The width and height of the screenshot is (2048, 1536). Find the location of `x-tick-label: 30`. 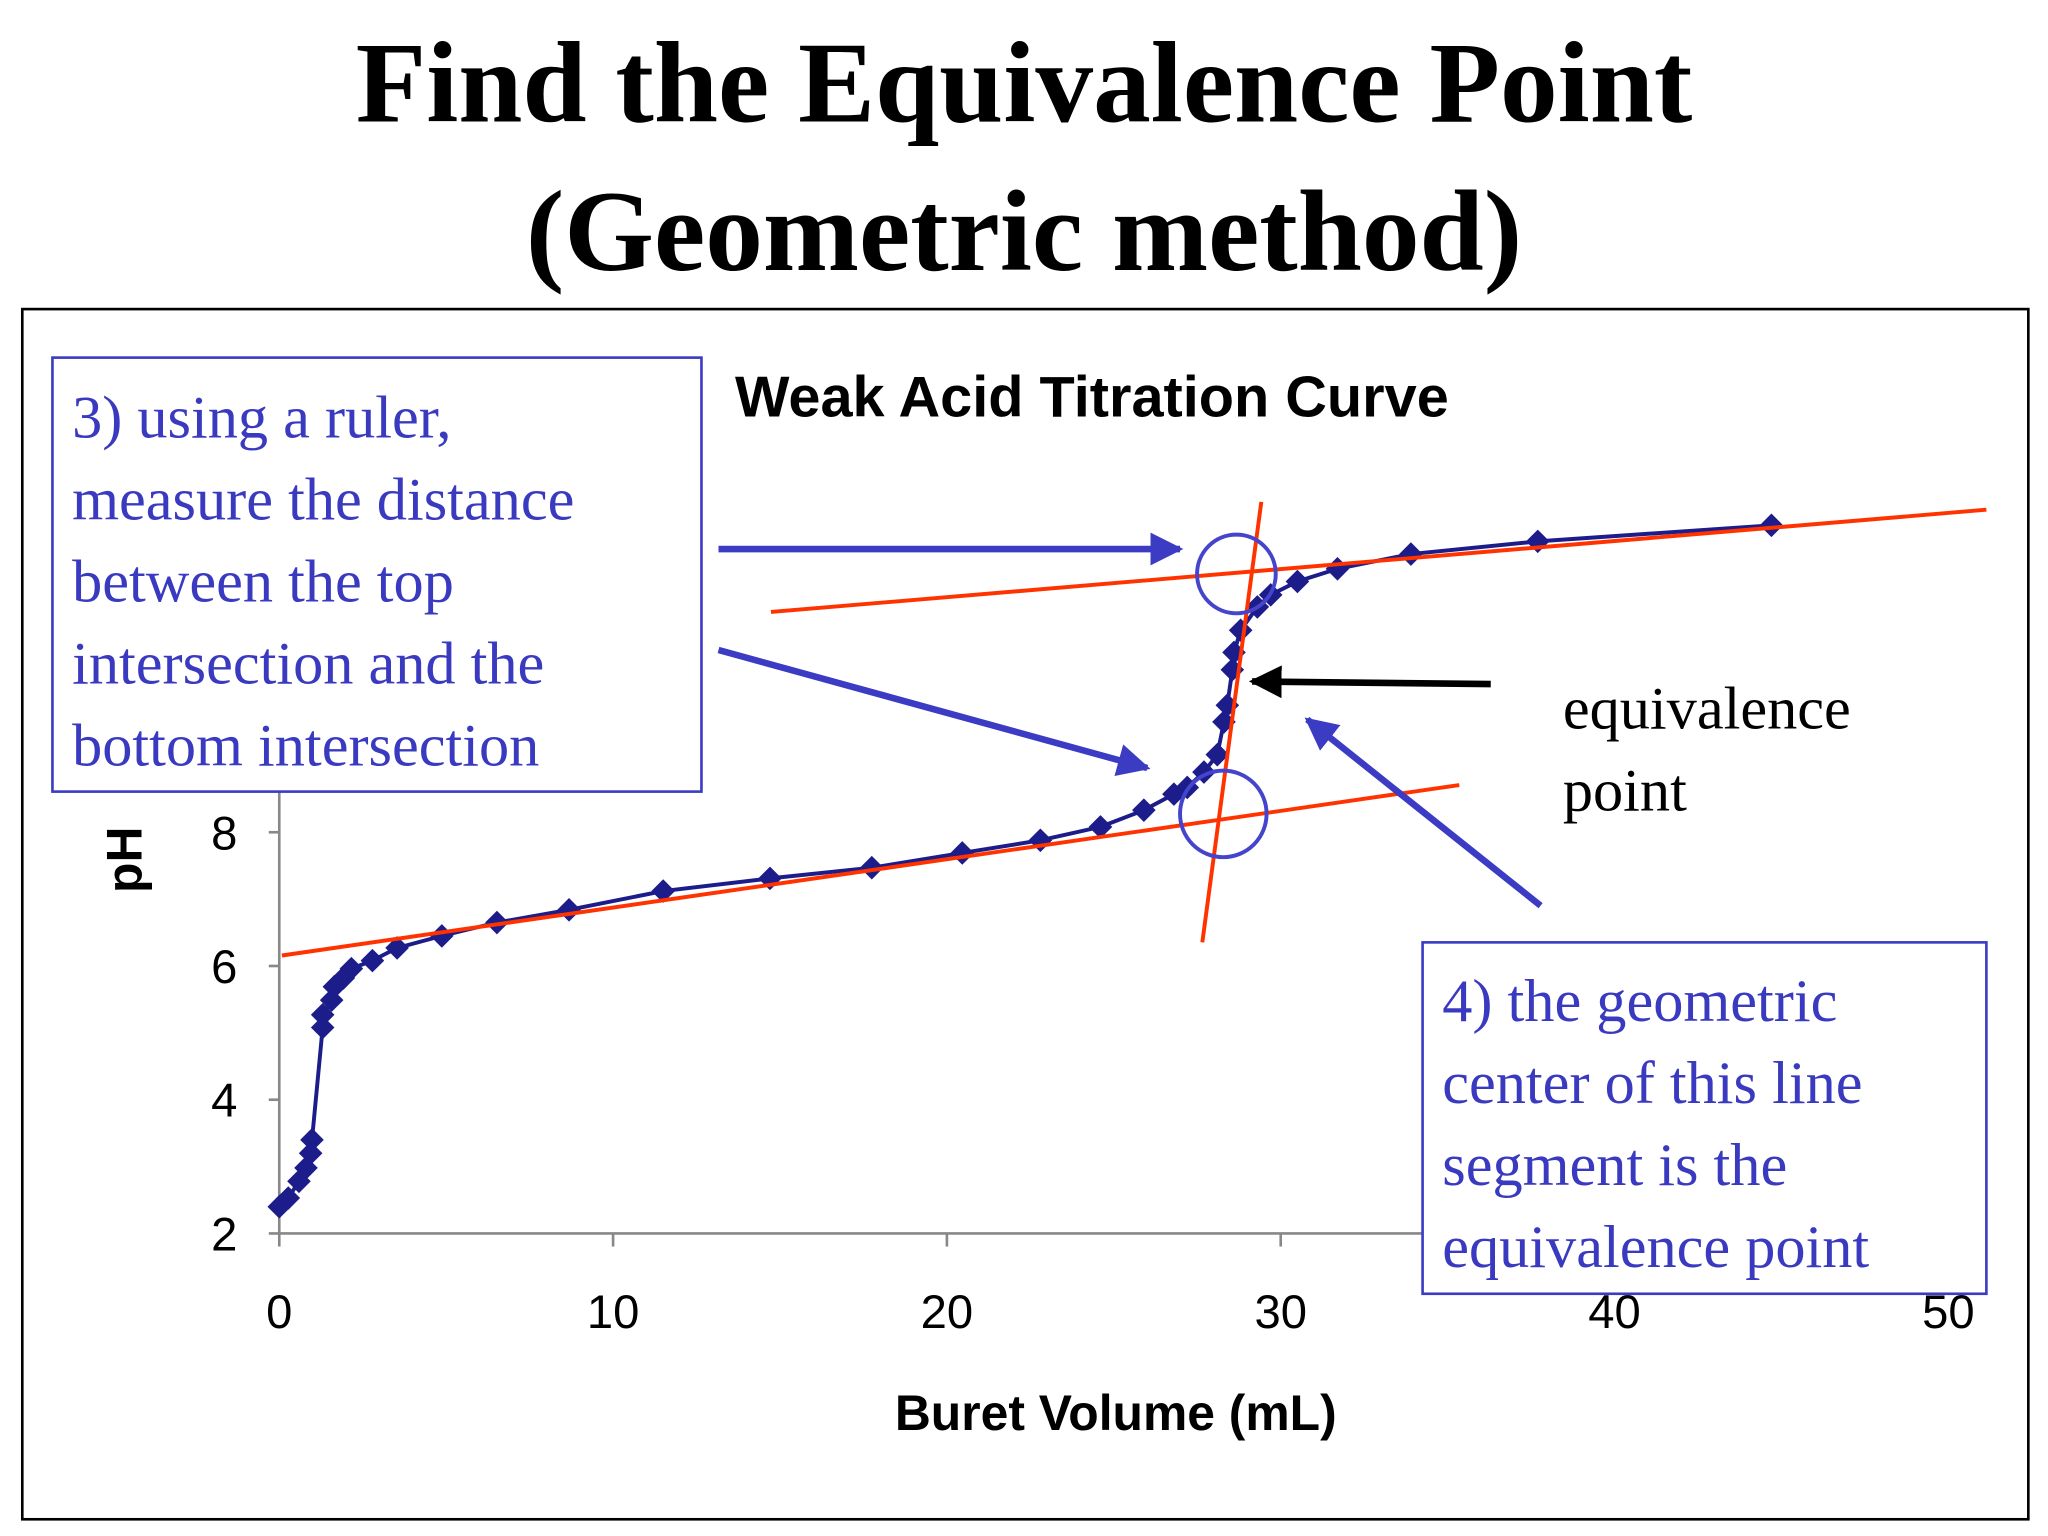

x-tick-label: 30 is located at coordinates (1280, 1312).